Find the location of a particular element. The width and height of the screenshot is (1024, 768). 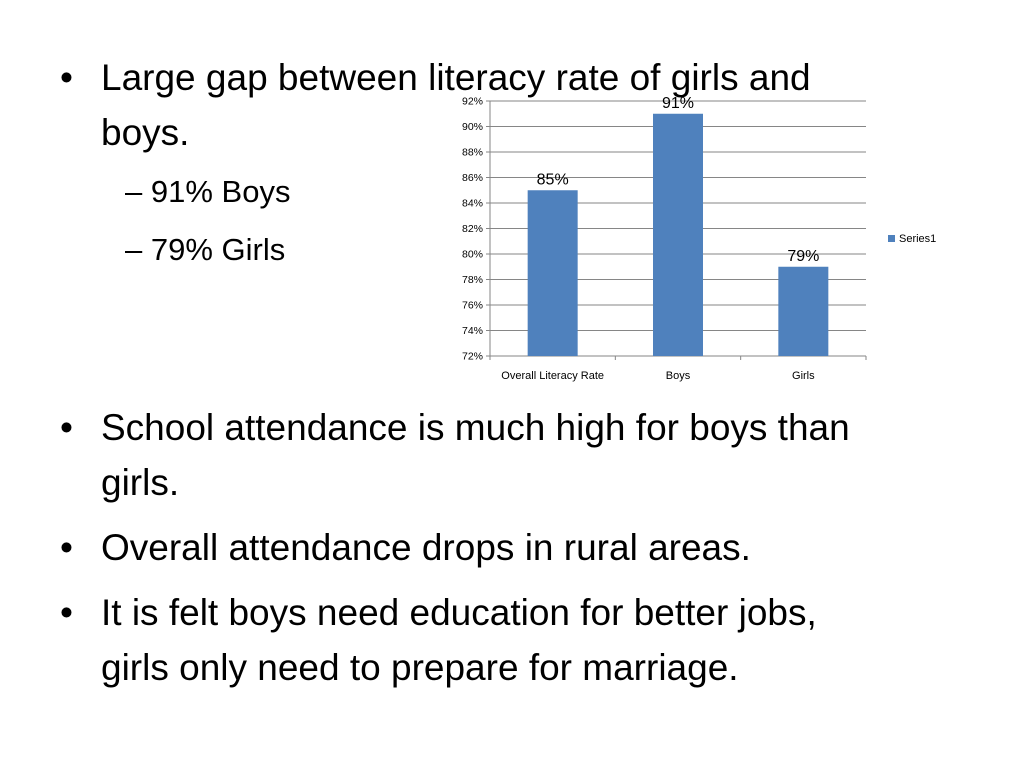

y-tick-label: 84% is located at coordinates (472, 204).